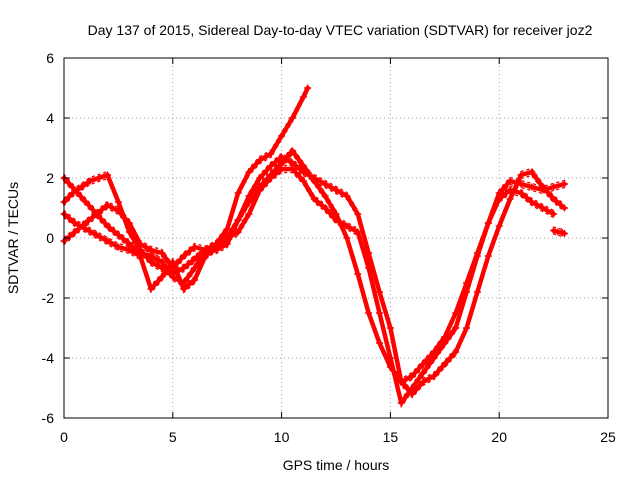  Describe the element at coordinates (559, 235) in the screenshot. I see `series-marker-texture` at that location.